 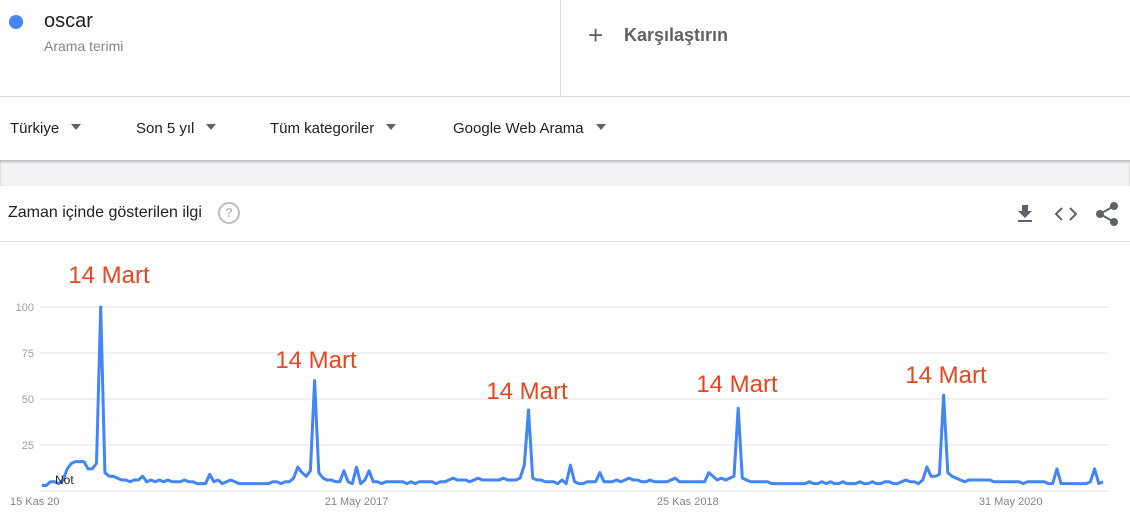 I want to click on filter: Google Web Arama, so click(x=529, y=128).